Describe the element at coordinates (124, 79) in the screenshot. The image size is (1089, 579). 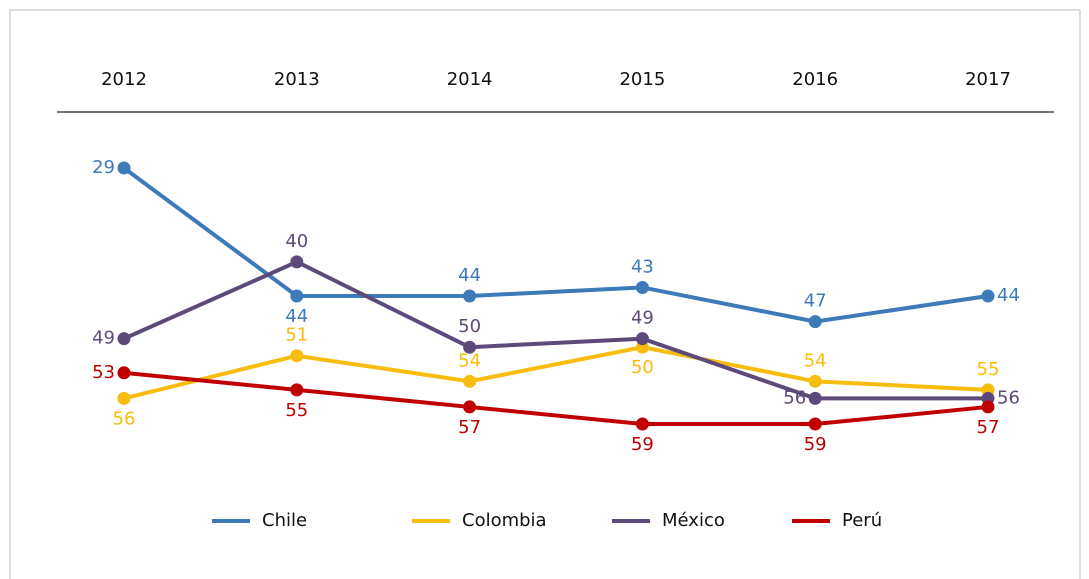
I see `x-tick-label: 2012` at that location.